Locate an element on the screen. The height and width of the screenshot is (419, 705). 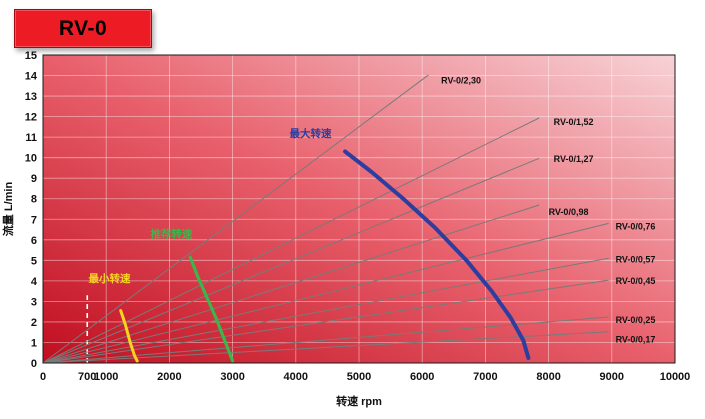
min-speed-curve-label: 最小转速 is located at coordinates (110, 278).